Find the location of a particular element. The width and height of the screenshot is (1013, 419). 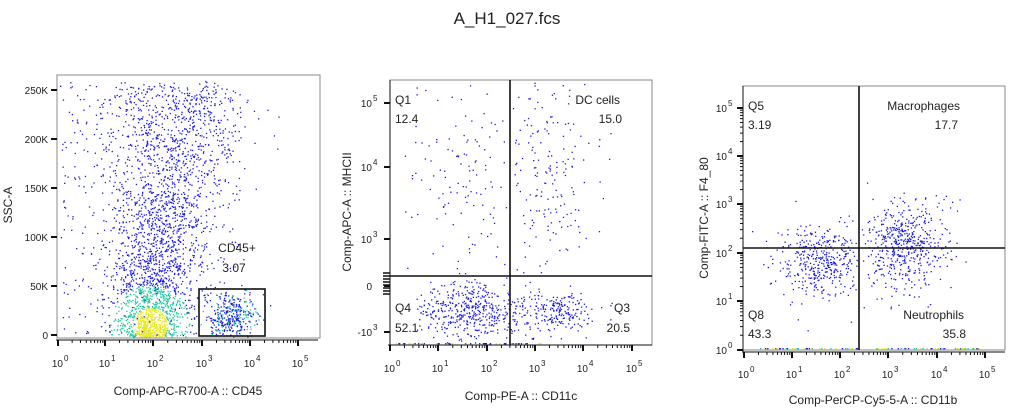

x-tick-exponent: 0 is located at coordinates (66, 358).